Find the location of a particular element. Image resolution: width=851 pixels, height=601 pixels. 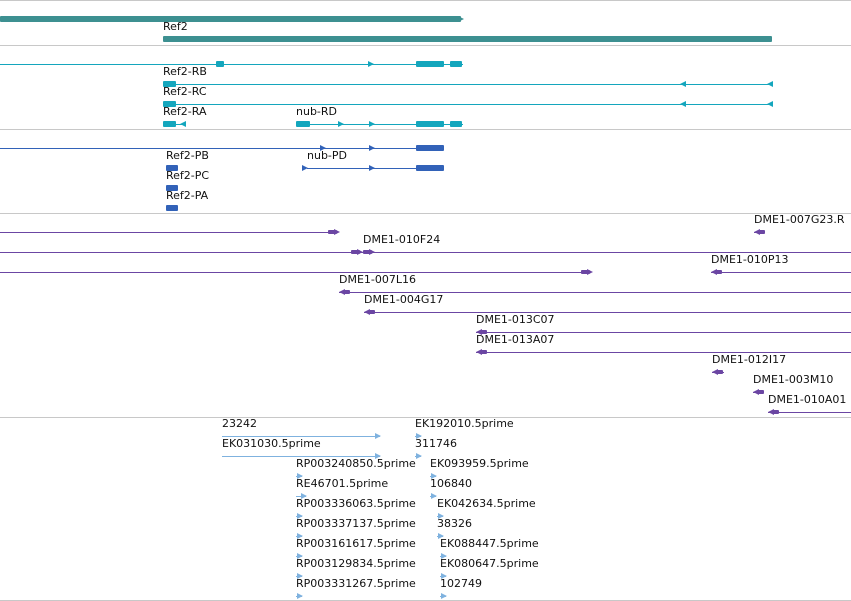

clone-label: DME1-007L16 is located at coordinates (377, 279).